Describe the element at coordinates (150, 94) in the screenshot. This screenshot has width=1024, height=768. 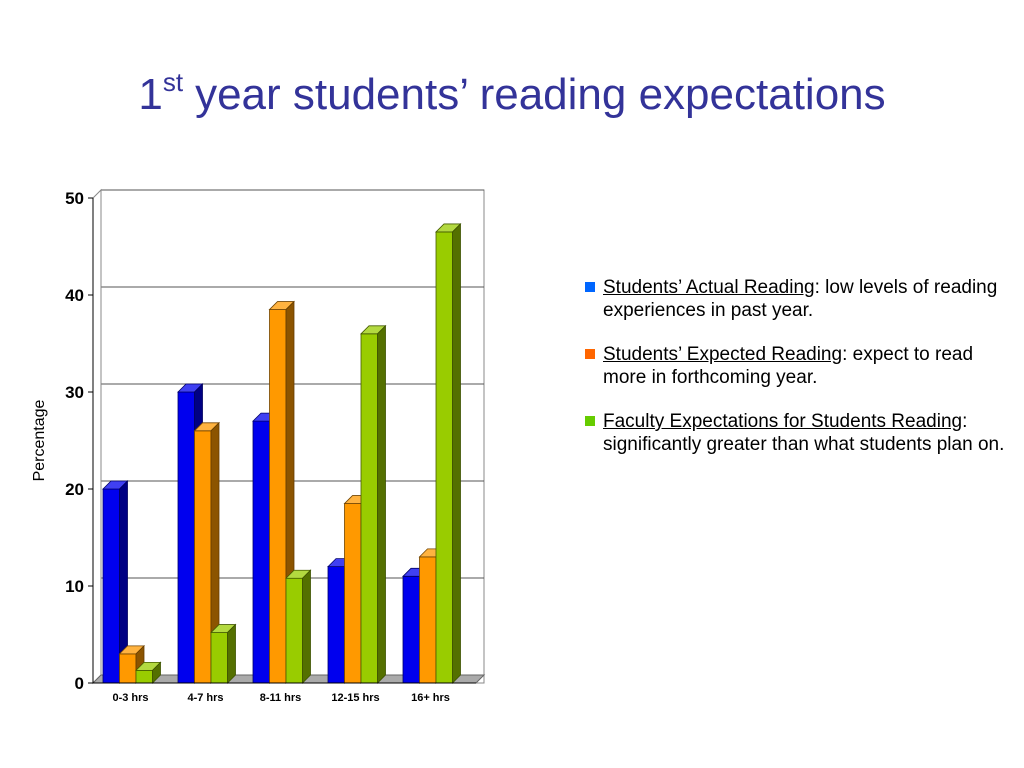
I see `title-number: 1` at that location.